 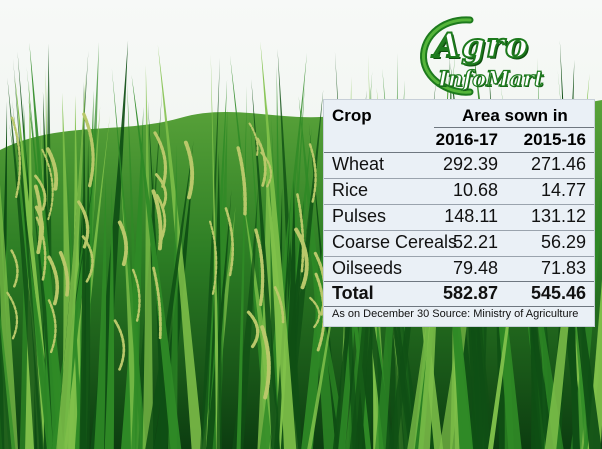 What do you see at coordinates (563, 268) in the screenshot?
I see `value-2015-16: 71.83` at bounding box center [563, 268].